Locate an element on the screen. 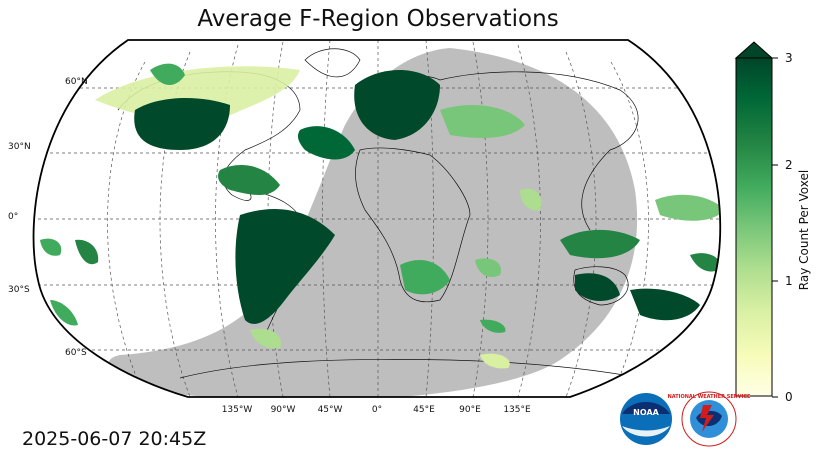 The image size is (820, 461). lon-label-135e: 135°E is located at coordinates (517, 410).